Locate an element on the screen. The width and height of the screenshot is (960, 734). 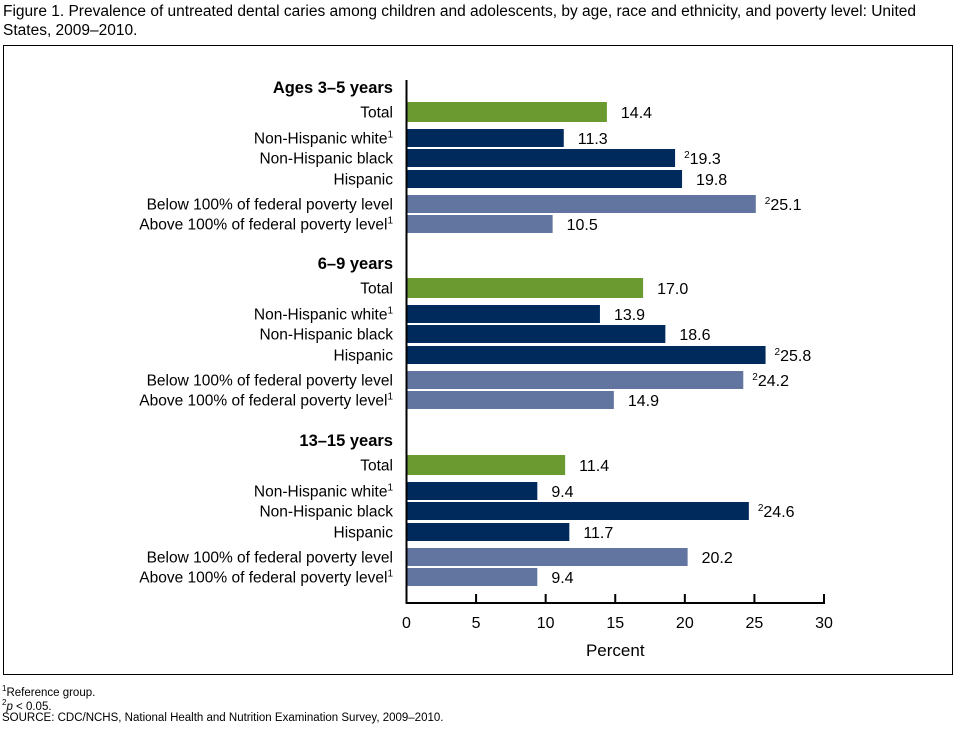
footnote-2: 2p < 0.05. is located at coordinates (27, 705).